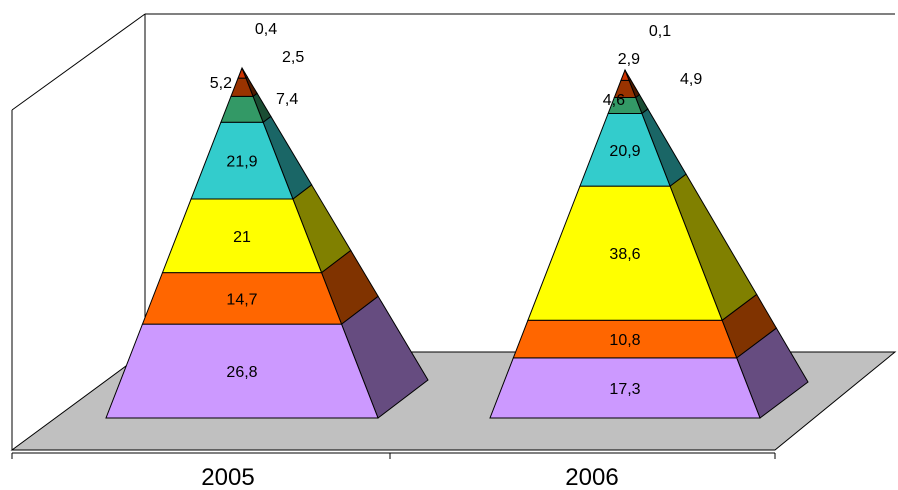  I want to click on data-label-2005-2: 21, so click(242, 237).